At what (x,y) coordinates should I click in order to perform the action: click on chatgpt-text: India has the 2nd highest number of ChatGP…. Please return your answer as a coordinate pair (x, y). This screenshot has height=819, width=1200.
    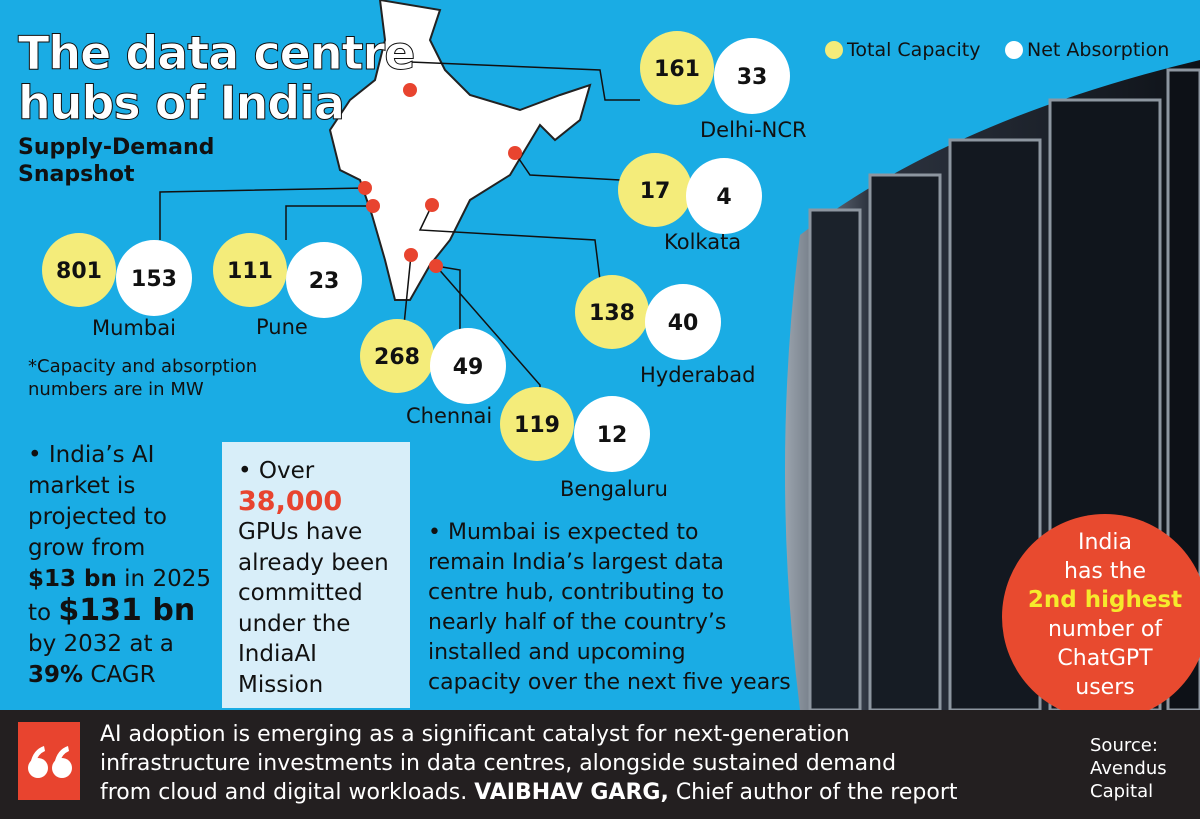
    Looking at the image, I should click on (1105, 615).